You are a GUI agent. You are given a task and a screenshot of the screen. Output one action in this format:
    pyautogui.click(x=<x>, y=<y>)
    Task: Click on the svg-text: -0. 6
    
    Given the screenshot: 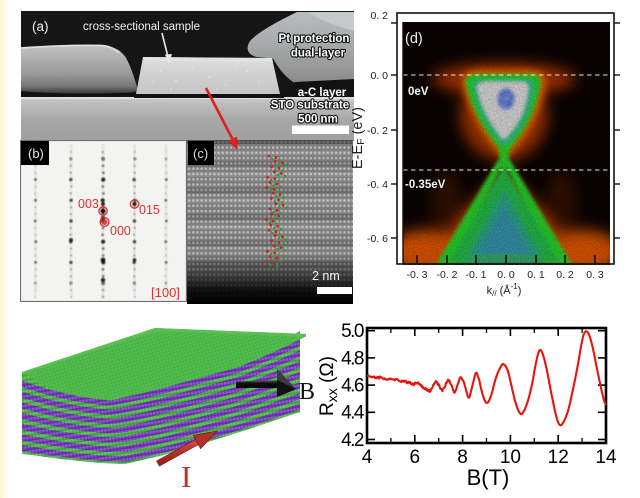 What is the action you would take?
    pyautogui.click(x=377, y=239)
    